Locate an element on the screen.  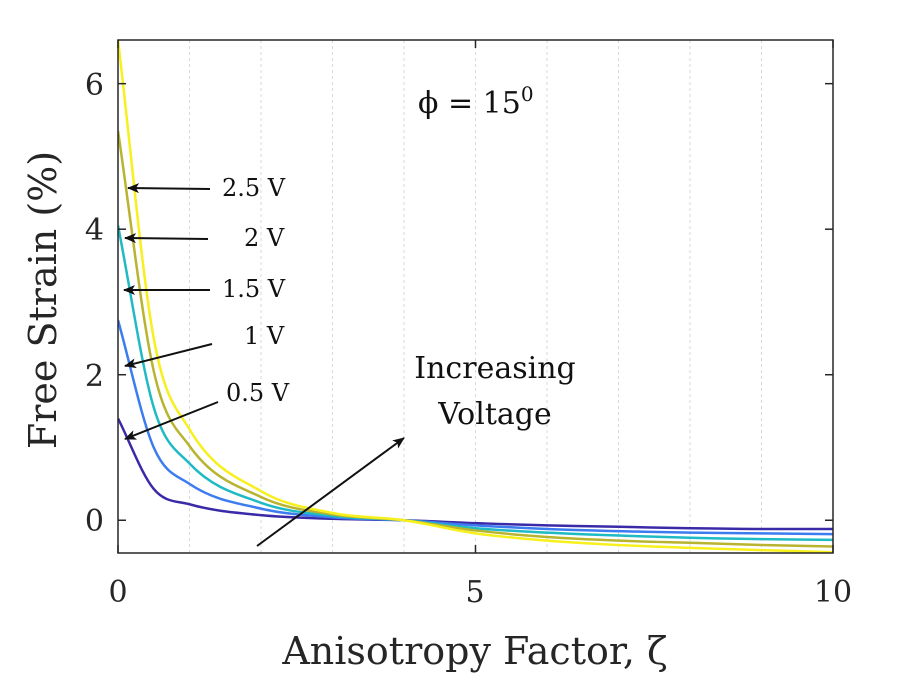
phi-annotation: ϕ = 150 is located at coordinates (476, 101).